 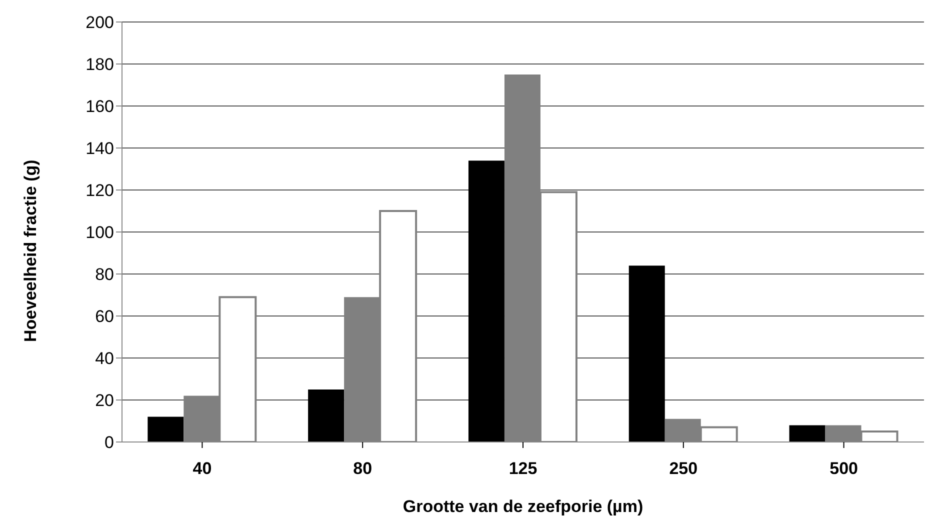 What do you see at coordinates (523, 468) in the screenshot?
I see `x-tick-label: 125` at bounding box center [523, 468].